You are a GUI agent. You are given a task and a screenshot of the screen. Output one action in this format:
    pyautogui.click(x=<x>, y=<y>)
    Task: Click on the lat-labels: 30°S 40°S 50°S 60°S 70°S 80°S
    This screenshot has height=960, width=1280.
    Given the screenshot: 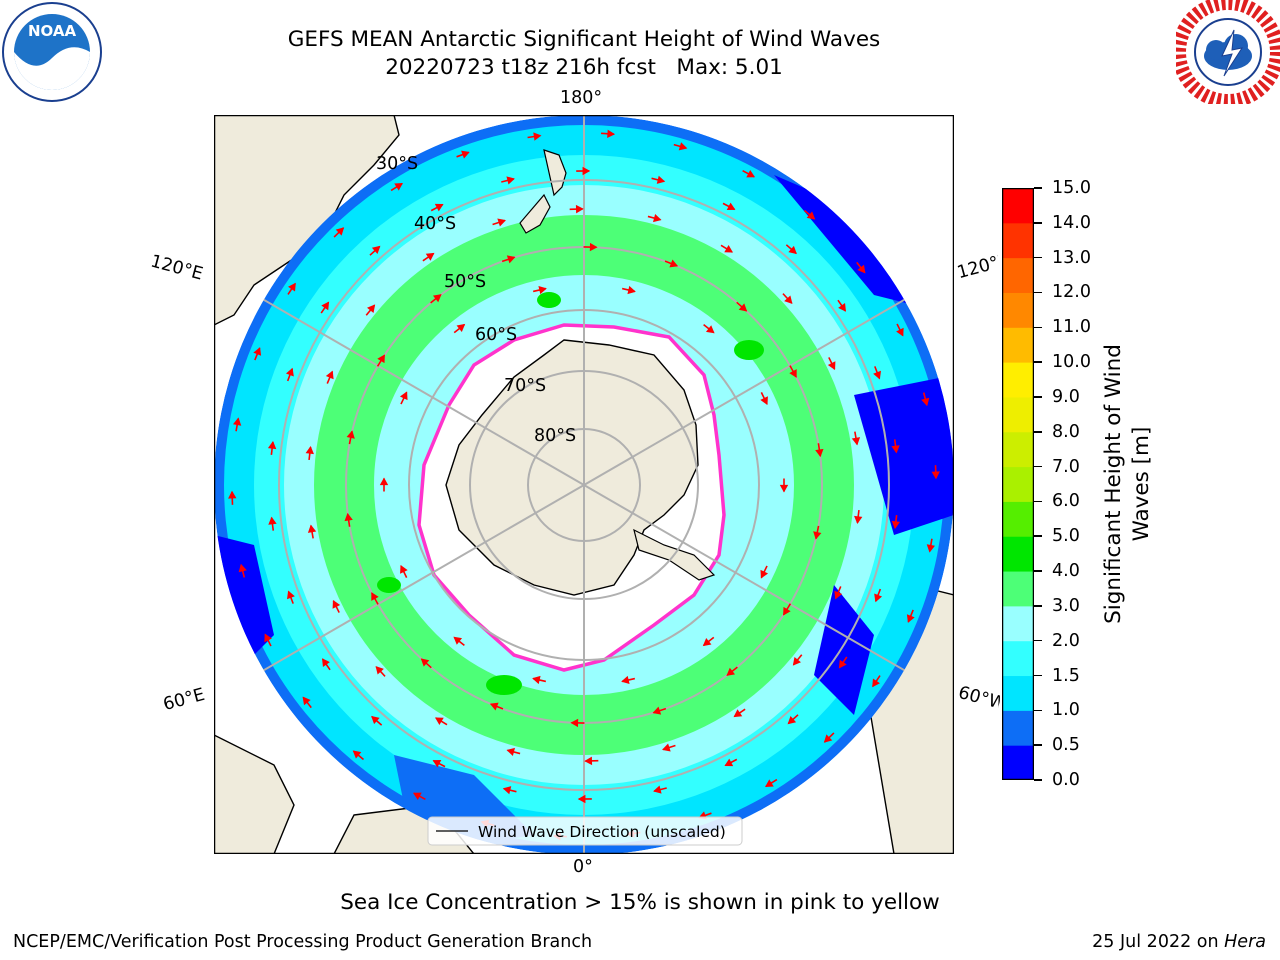 What is the action you would take?
    pyautogui.click(x=476, y=300)
    